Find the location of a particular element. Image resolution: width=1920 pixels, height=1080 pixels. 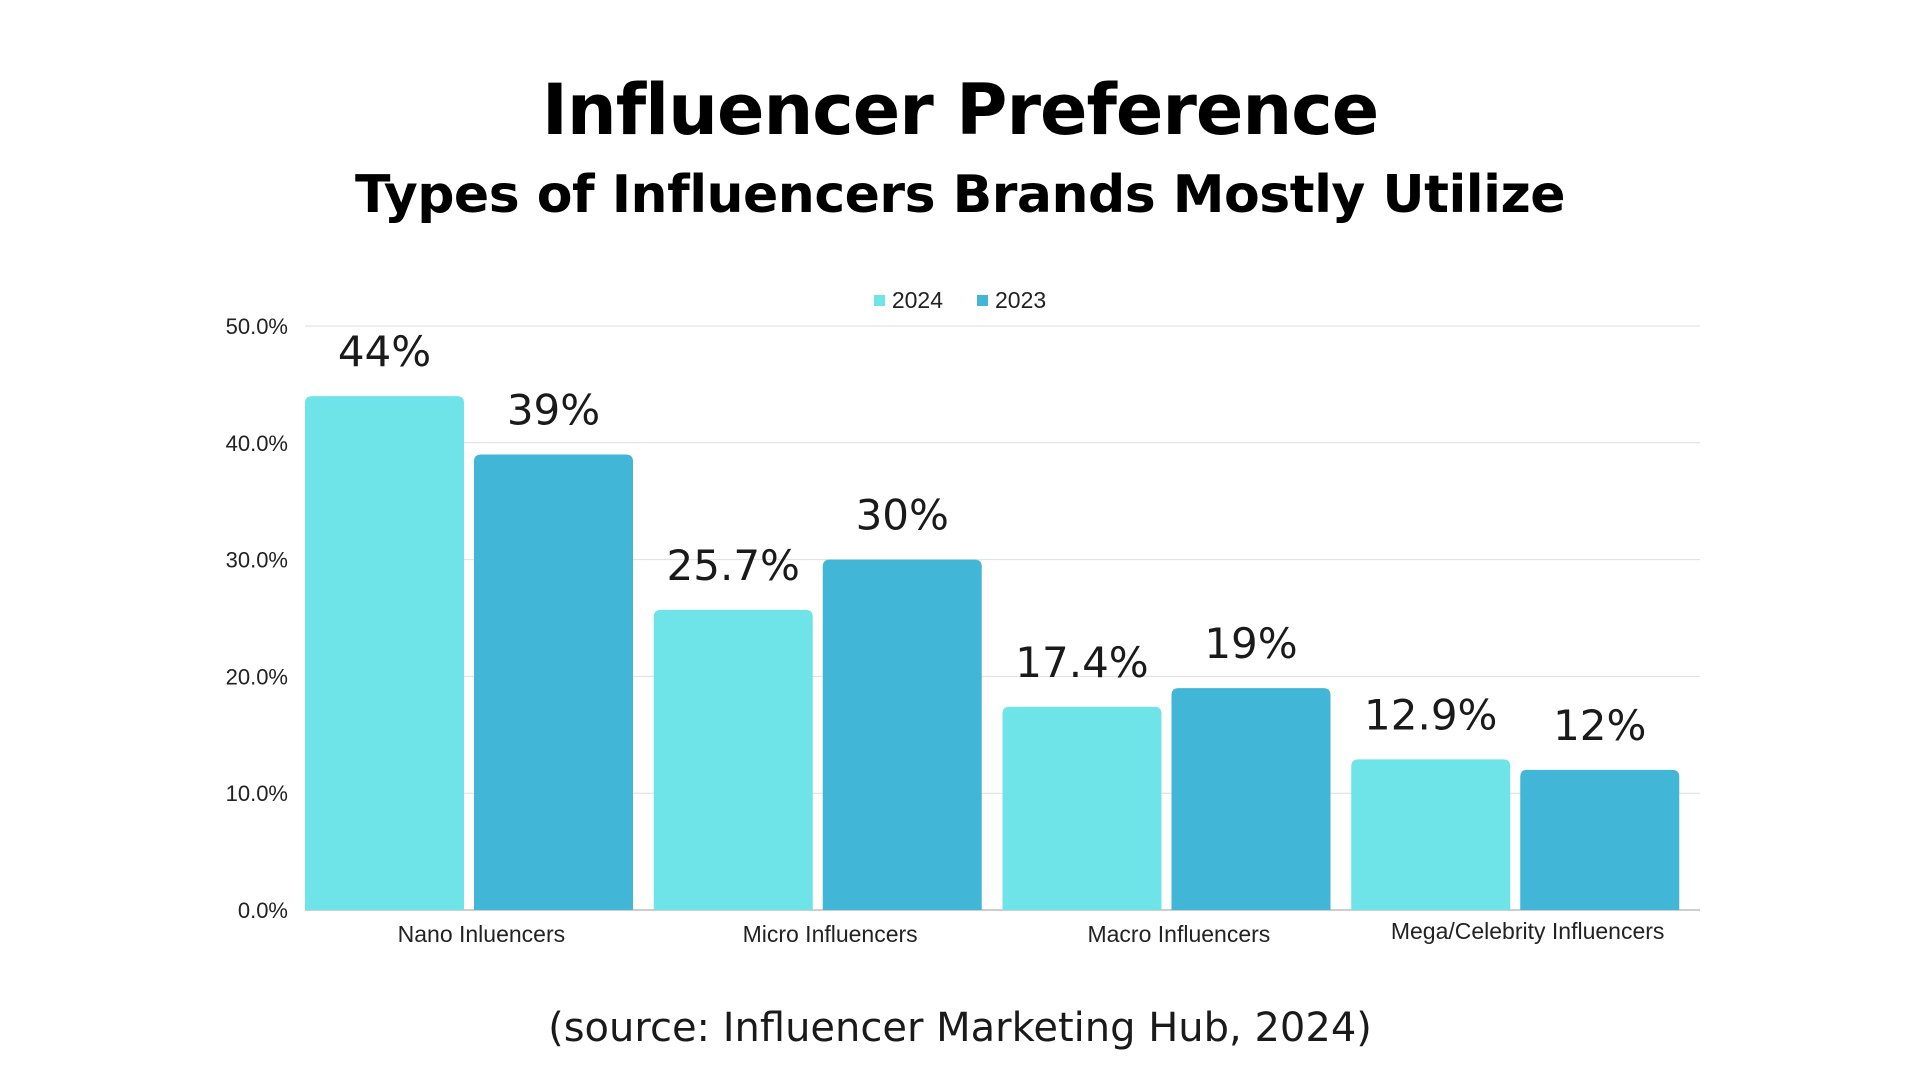

legend-swatch-2023 is located at coordinates (982, 300).